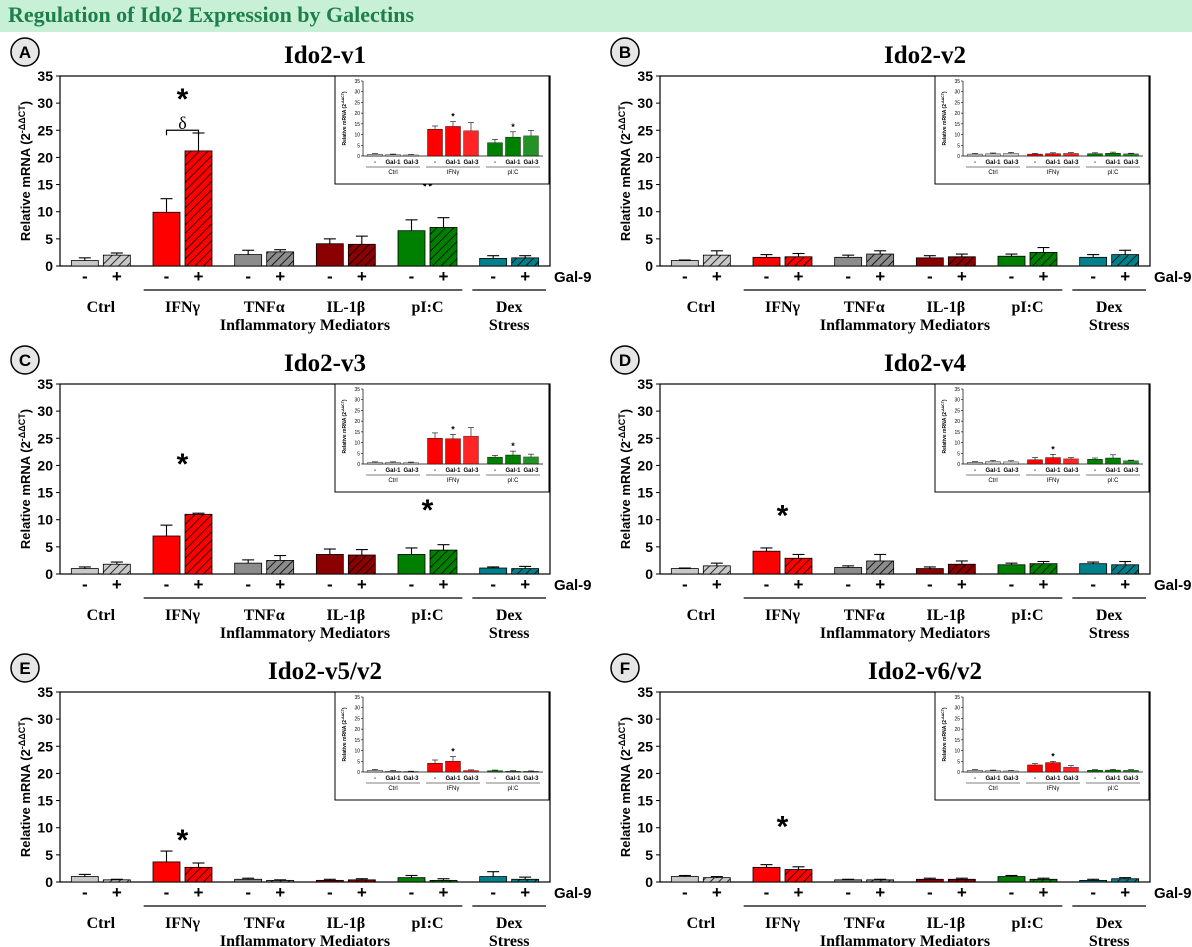 The width and height of the screenshot is (1192, 947). I want to click on annotation: δ, so click(182, 123).